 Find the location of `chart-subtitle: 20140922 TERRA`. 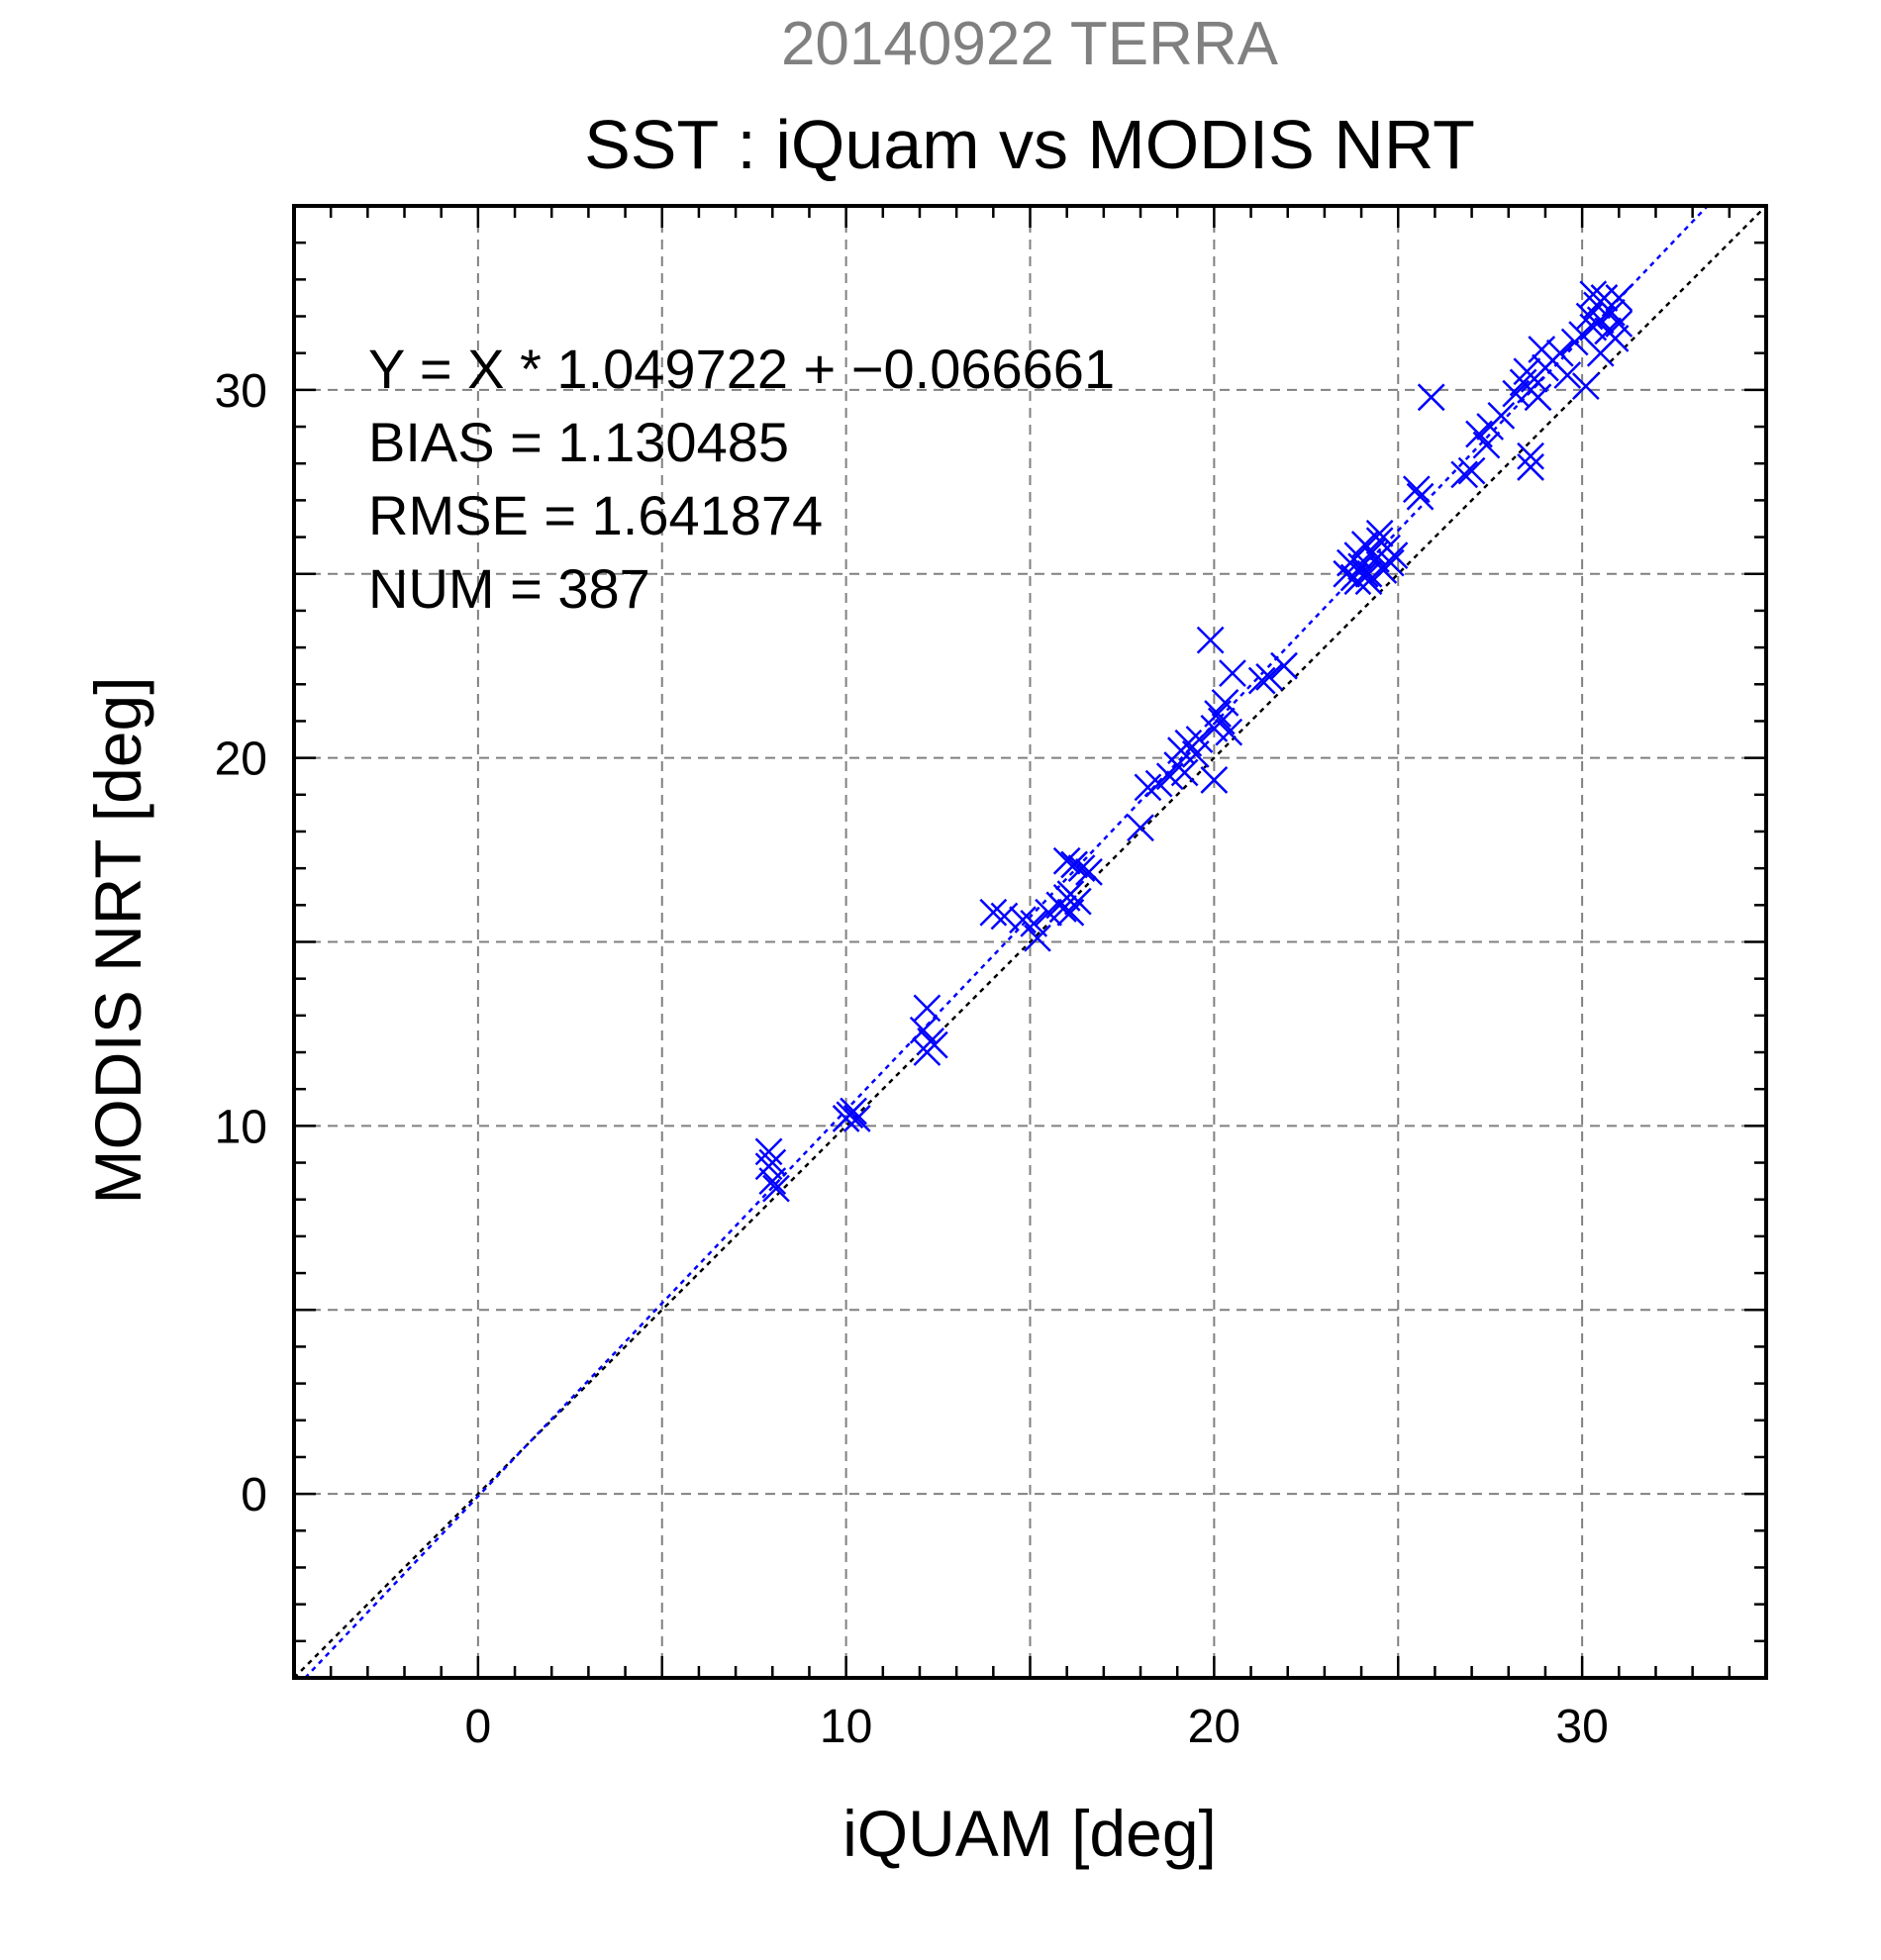

chart-subtitle: 20140922 TERRA is located at coordinates (1030, 44).